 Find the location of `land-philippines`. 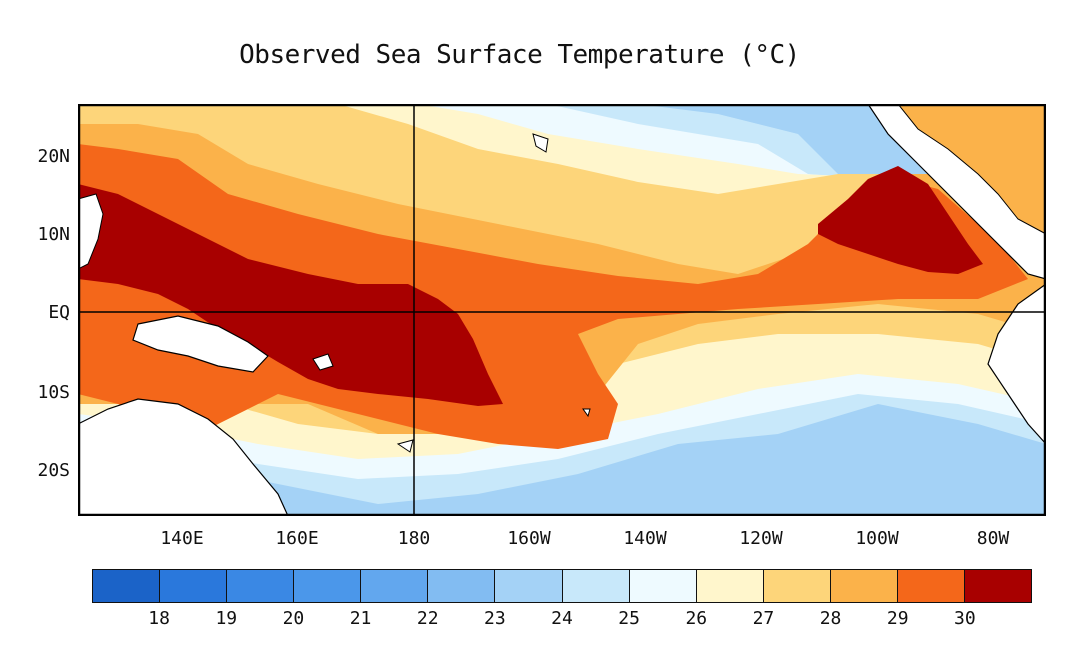

land-philippines is located at coordinates (91, 231).